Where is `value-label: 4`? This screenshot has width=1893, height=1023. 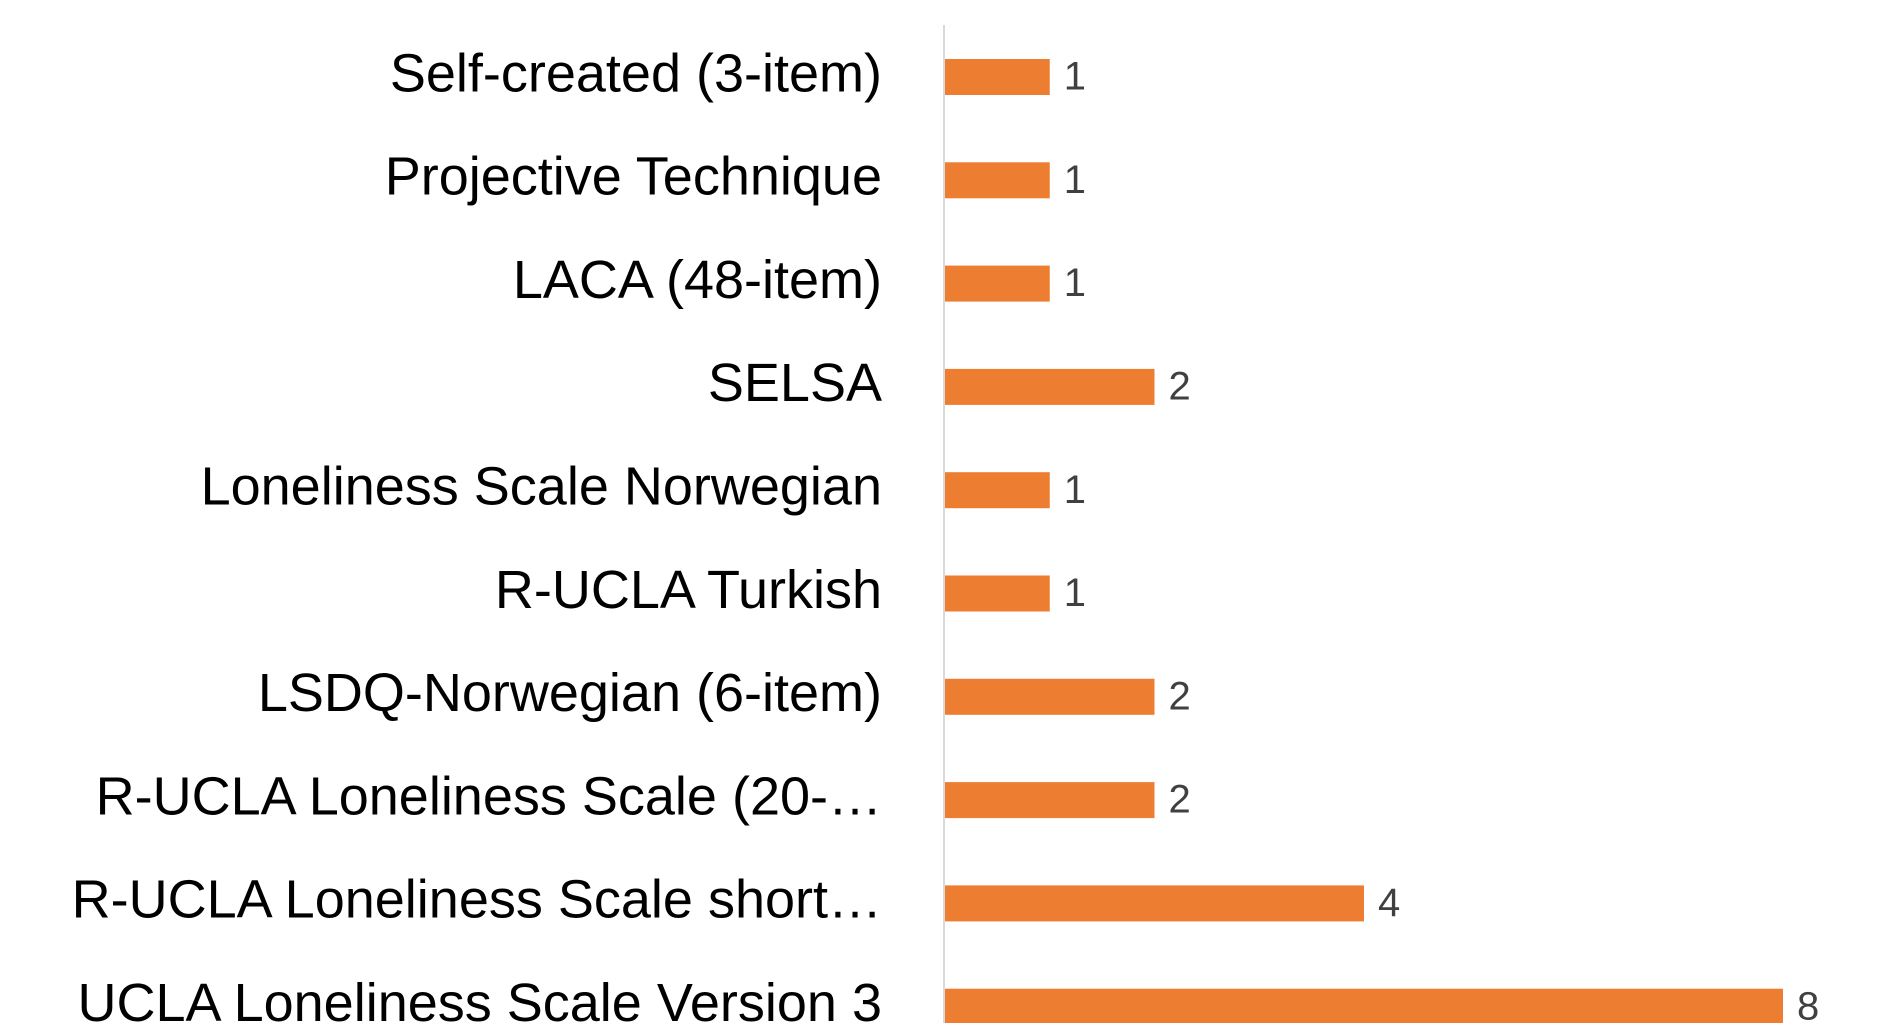
value-label: 4 is located at coordinates (1389, 903).